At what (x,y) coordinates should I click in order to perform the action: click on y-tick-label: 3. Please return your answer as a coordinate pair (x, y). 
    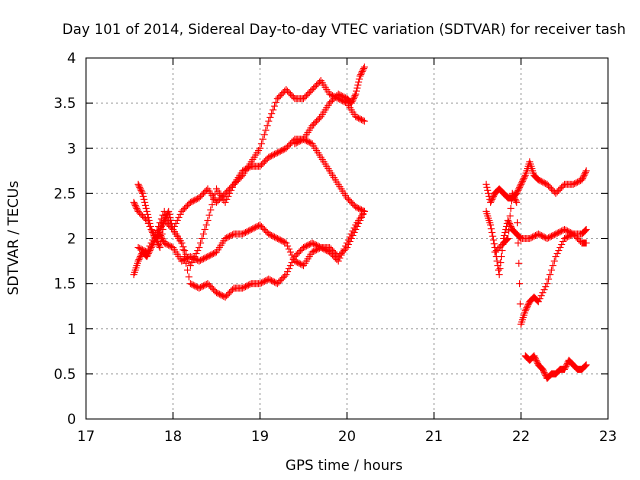
    Looking at the image, I should click on (71, 149).